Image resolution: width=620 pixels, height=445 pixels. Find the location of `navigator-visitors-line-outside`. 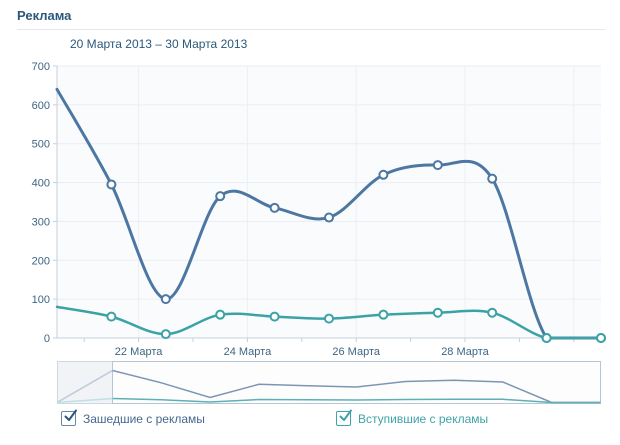

navigator-visitors-line-outside is located at coordinates (84, 386).